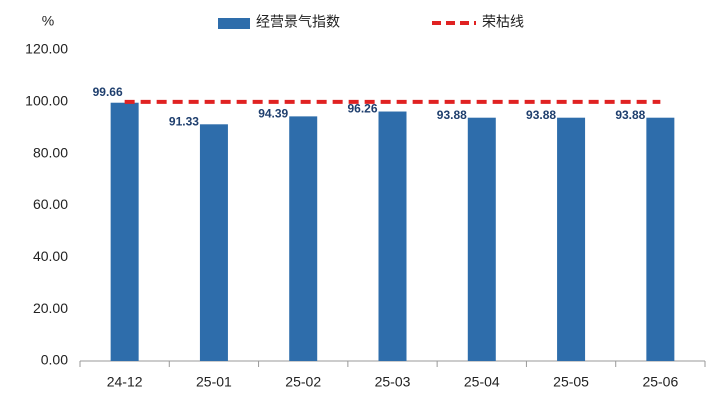  I want to click on y-tick-label: 0.00, so click(54, 360).